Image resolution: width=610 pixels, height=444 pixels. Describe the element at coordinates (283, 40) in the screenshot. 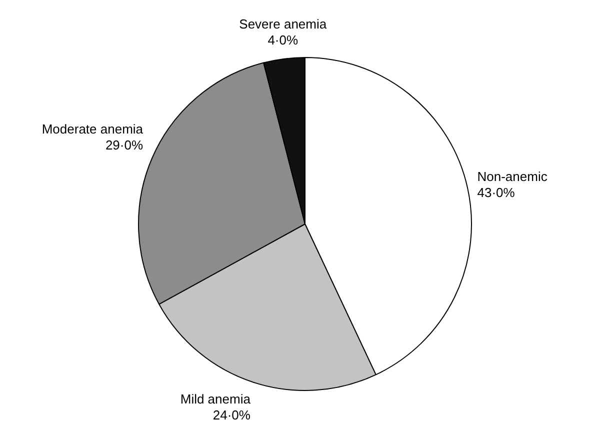

I see `data-label: 4·0%` at that location.